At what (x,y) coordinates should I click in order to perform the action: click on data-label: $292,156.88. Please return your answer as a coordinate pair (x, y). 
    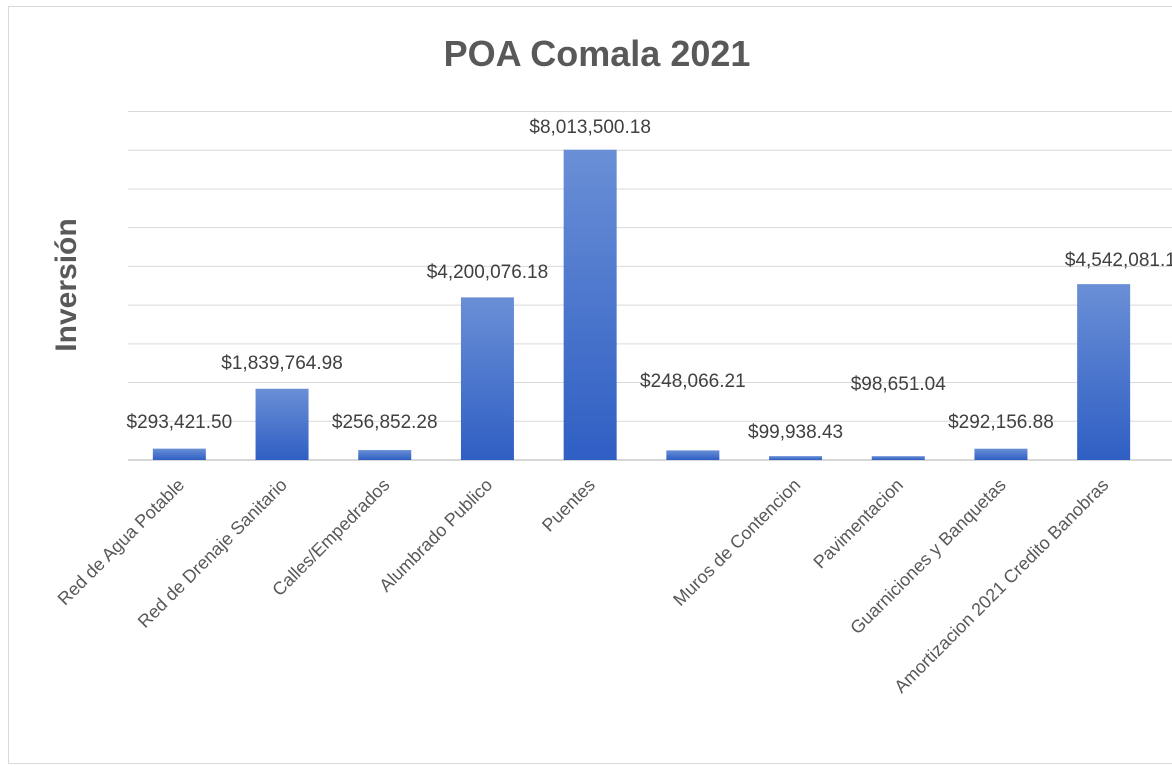
    Looking at the image, I should click on (1001, 422).